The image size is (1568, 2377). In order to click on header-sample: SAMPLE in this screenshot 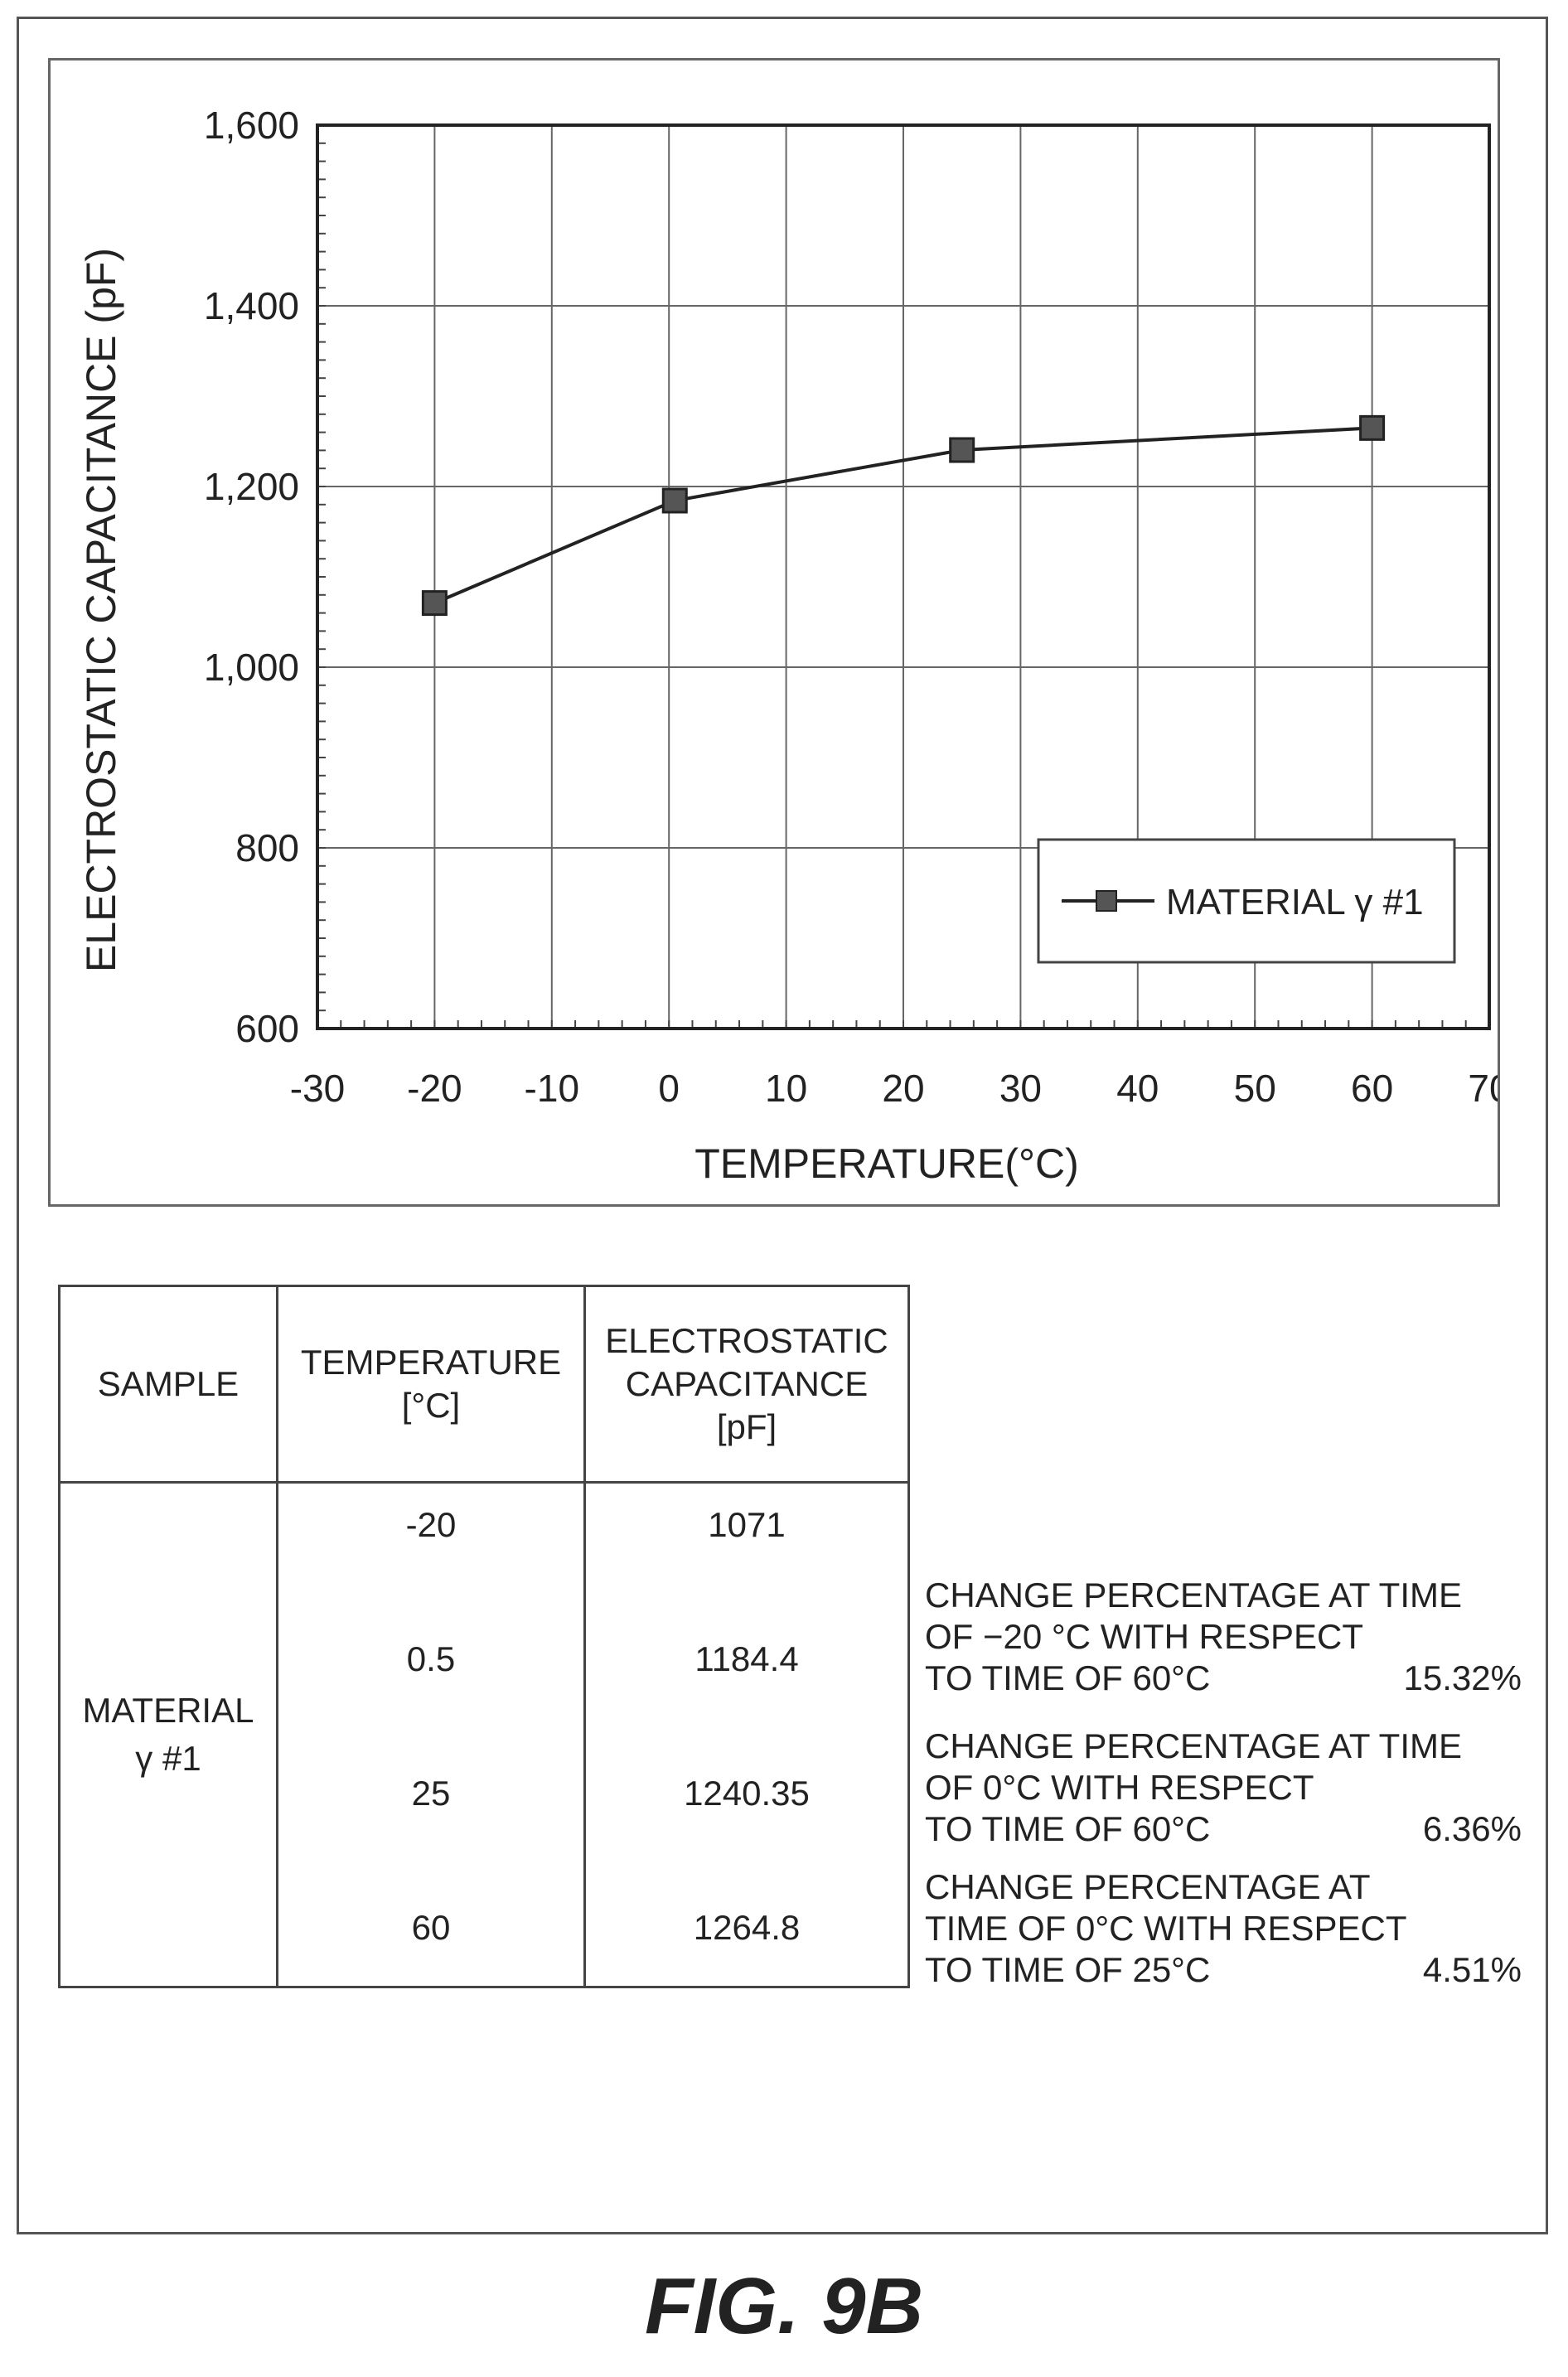, I will do `click(168, 1384)`.